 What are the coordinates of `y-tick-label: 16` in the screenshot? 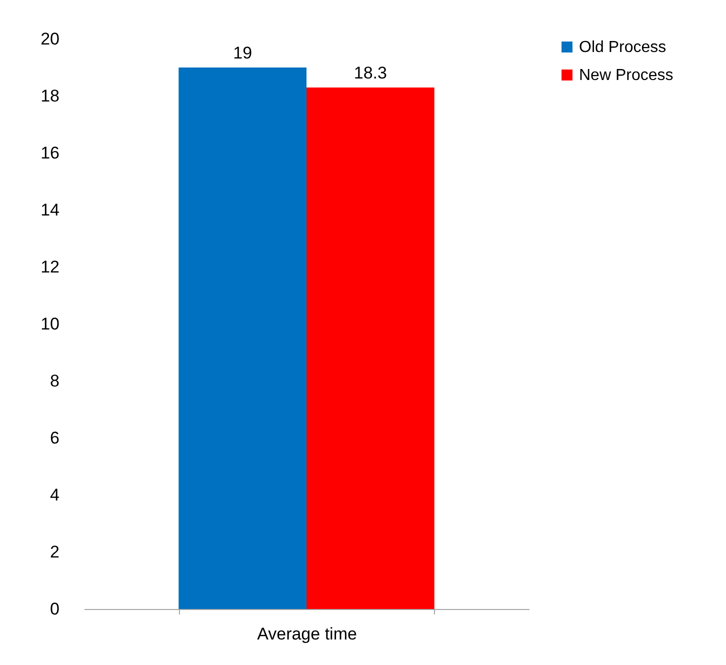 It's located at (50, 153).